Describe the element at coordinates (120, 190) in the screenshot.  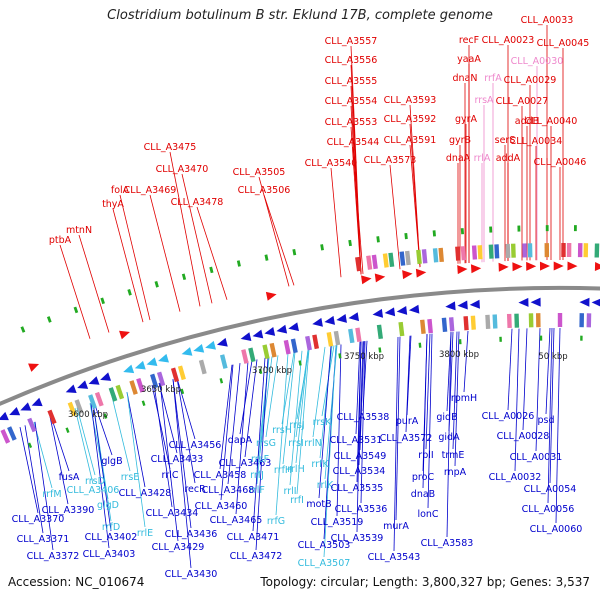
I see `gene-label-fola: folA` at that location.